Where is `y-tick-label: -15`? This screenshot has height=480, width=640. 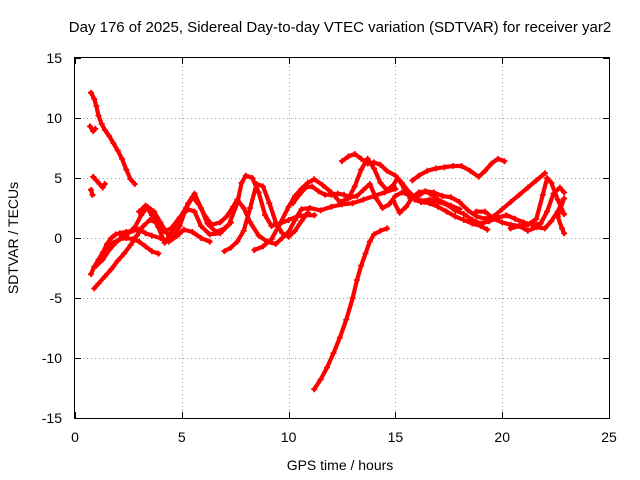 y-tick-label: -15 is located at coordinates (52, 418).